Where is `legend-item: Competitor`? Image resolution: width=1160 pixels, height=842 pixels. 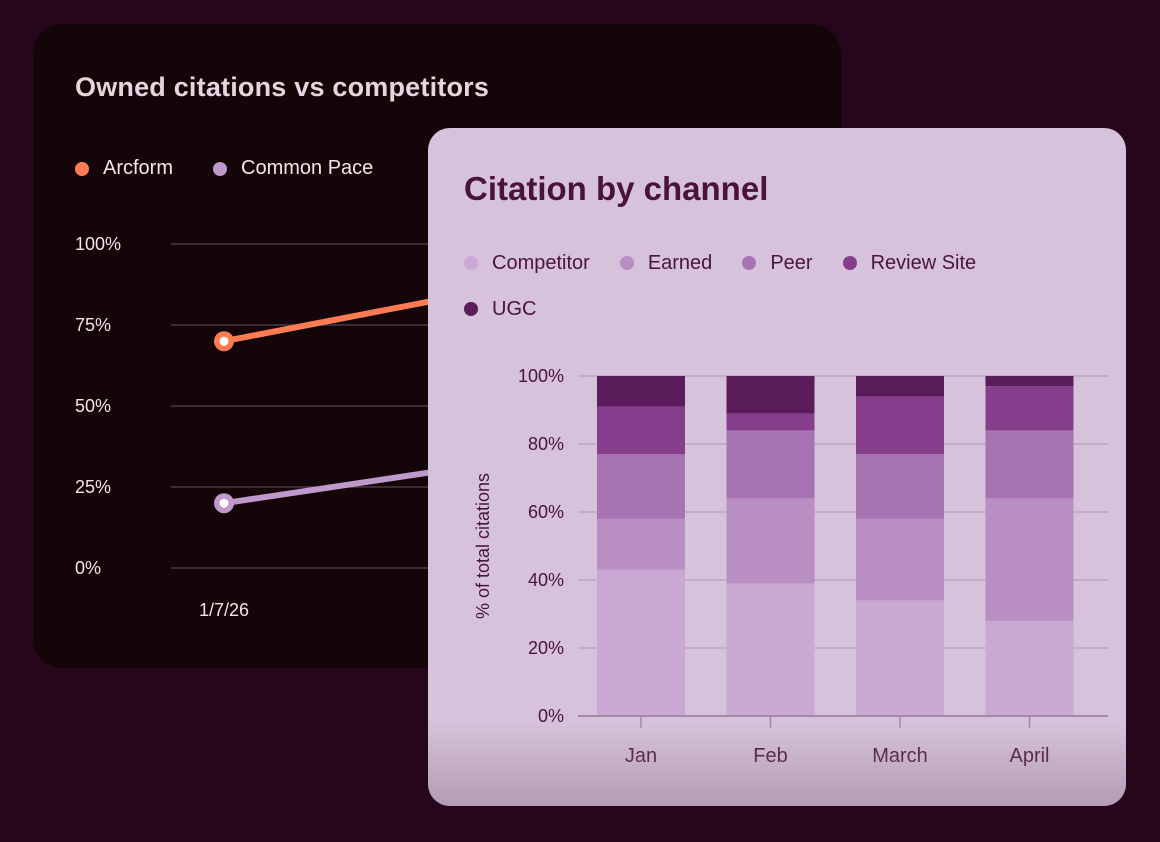
legend-item: Competitor is located at coordinates (527, 263).